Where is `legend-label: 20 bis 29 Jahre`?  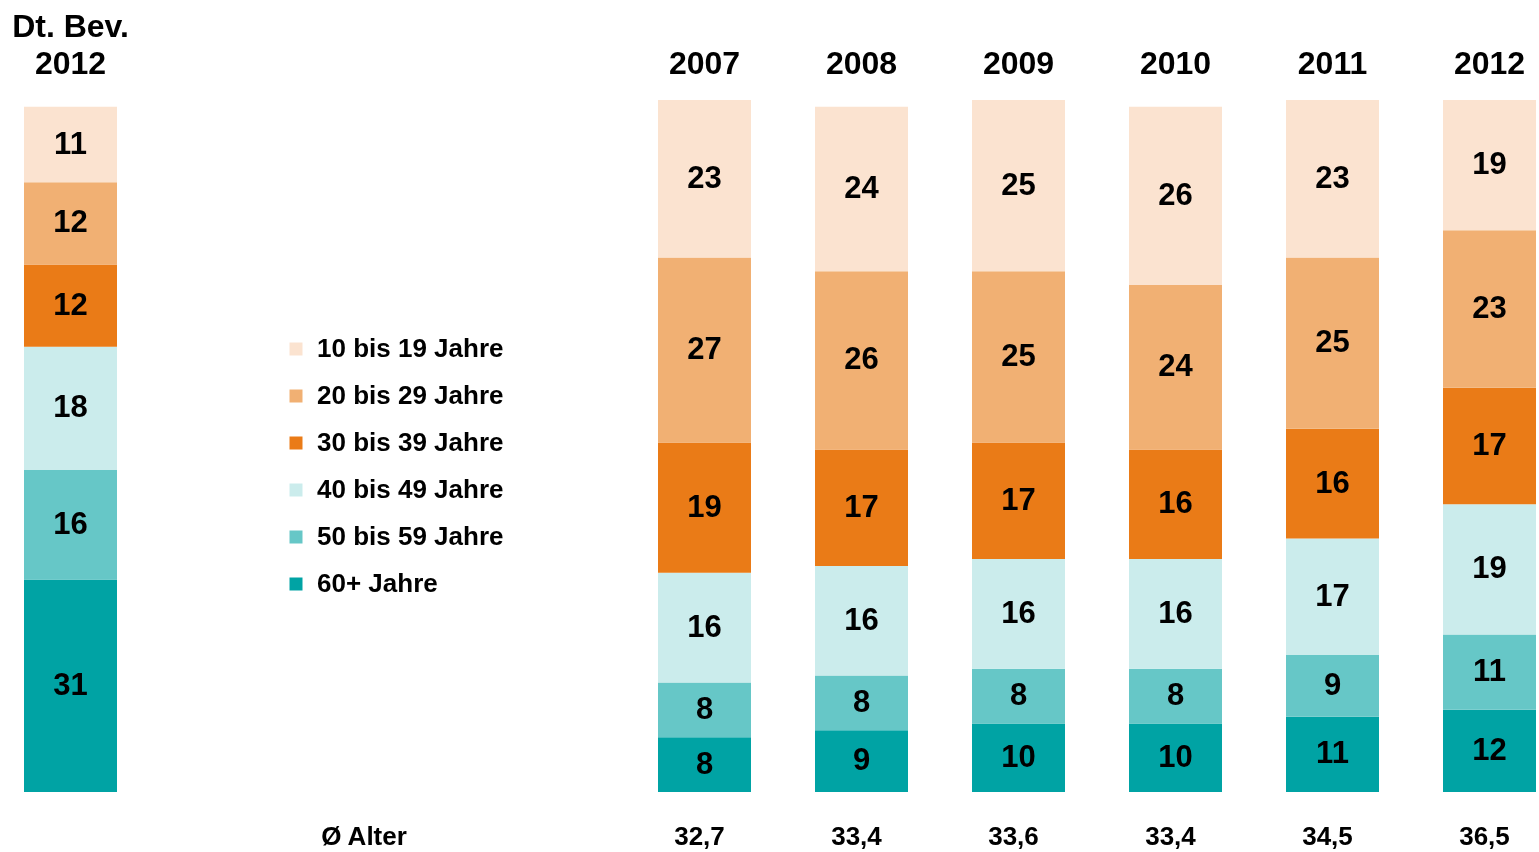
legend-label: 20 bis 29 Jahre is located at coordinates (410, 395).